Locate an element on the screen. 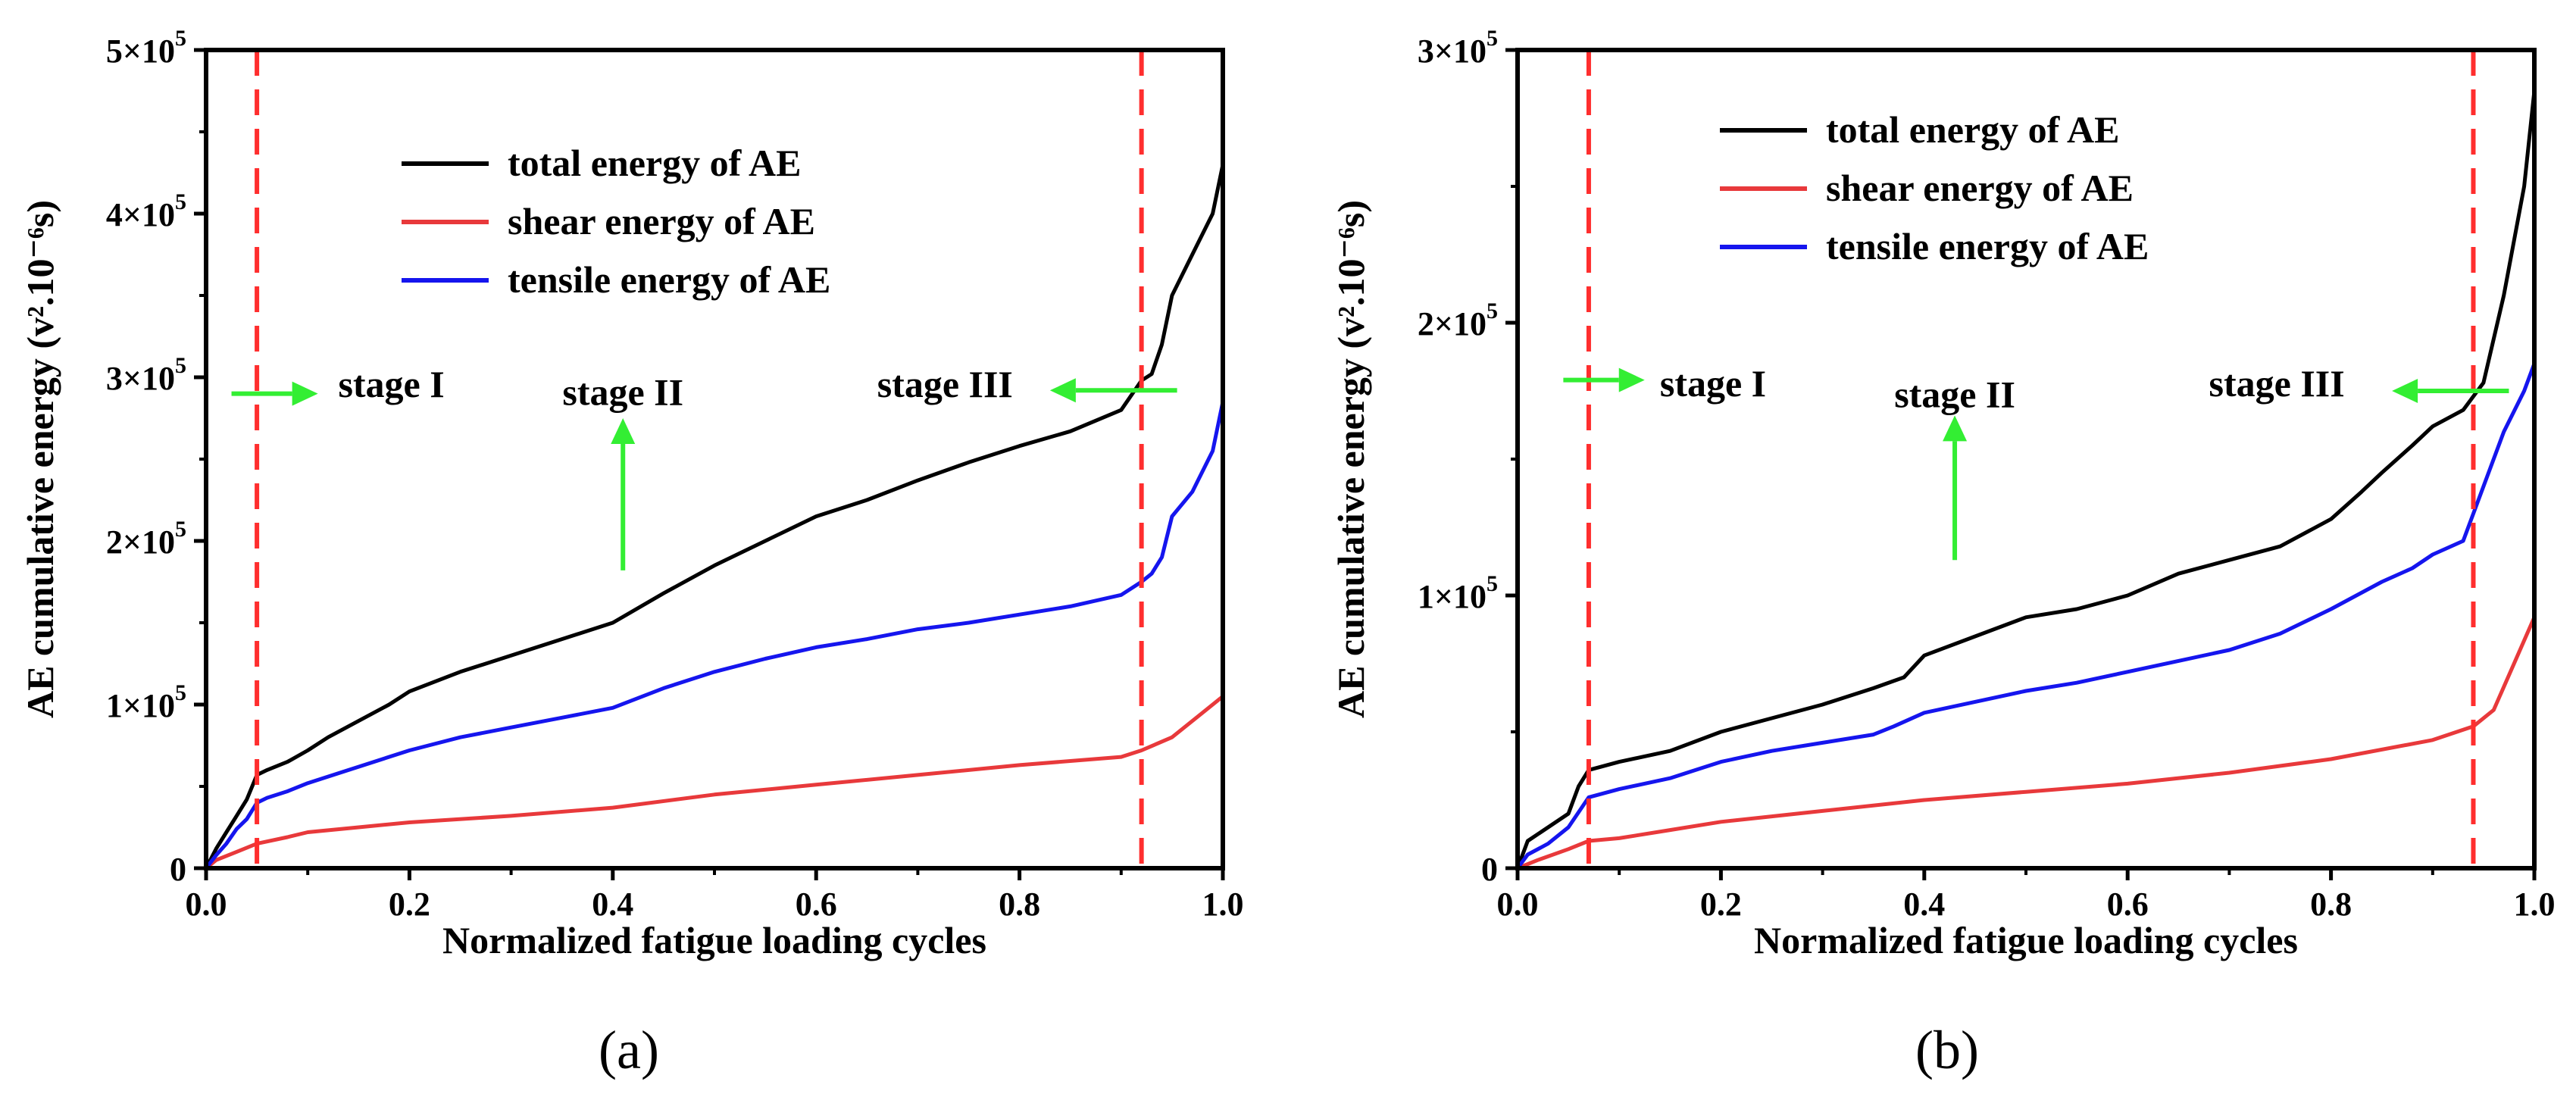 Image resolution: width=2576 pixels, height=1097 pixels. x-axis-title-b: Normalized fatigue loading cycles is located at coordinates (2026, 940).